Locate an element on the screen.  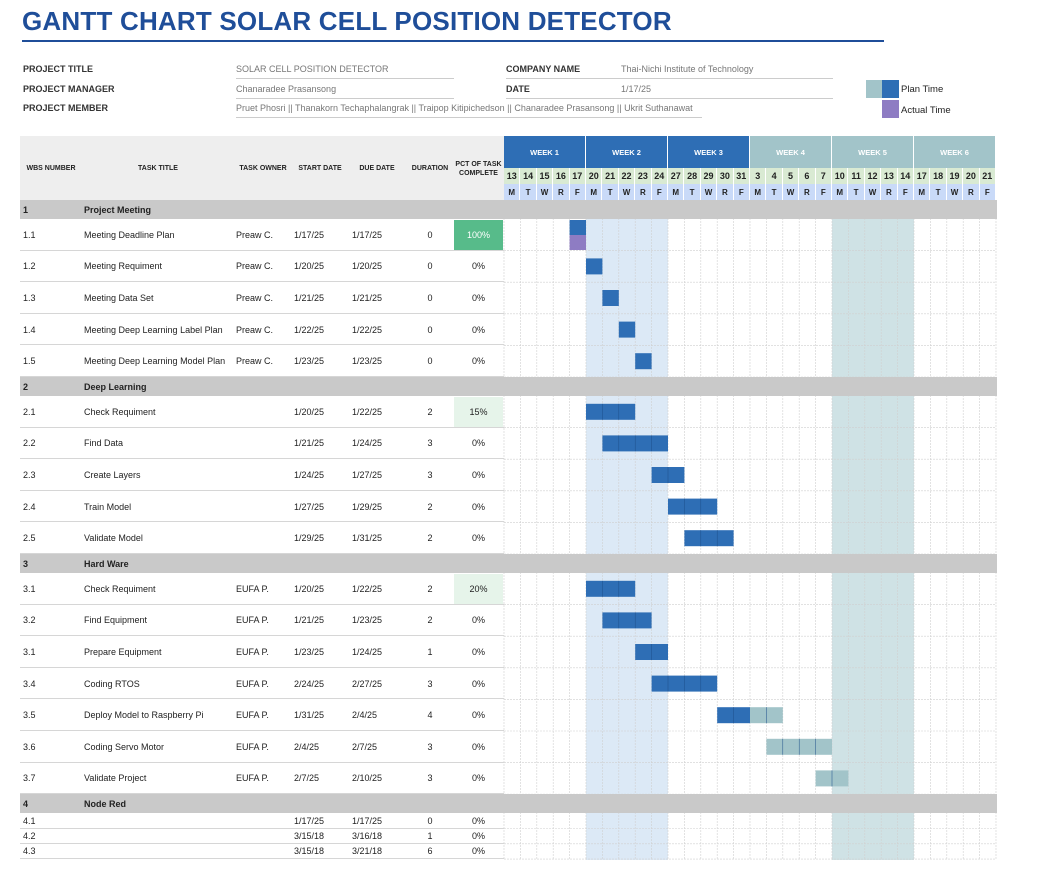
task-wbs: 4.2 is located at coordinates (29, 836).